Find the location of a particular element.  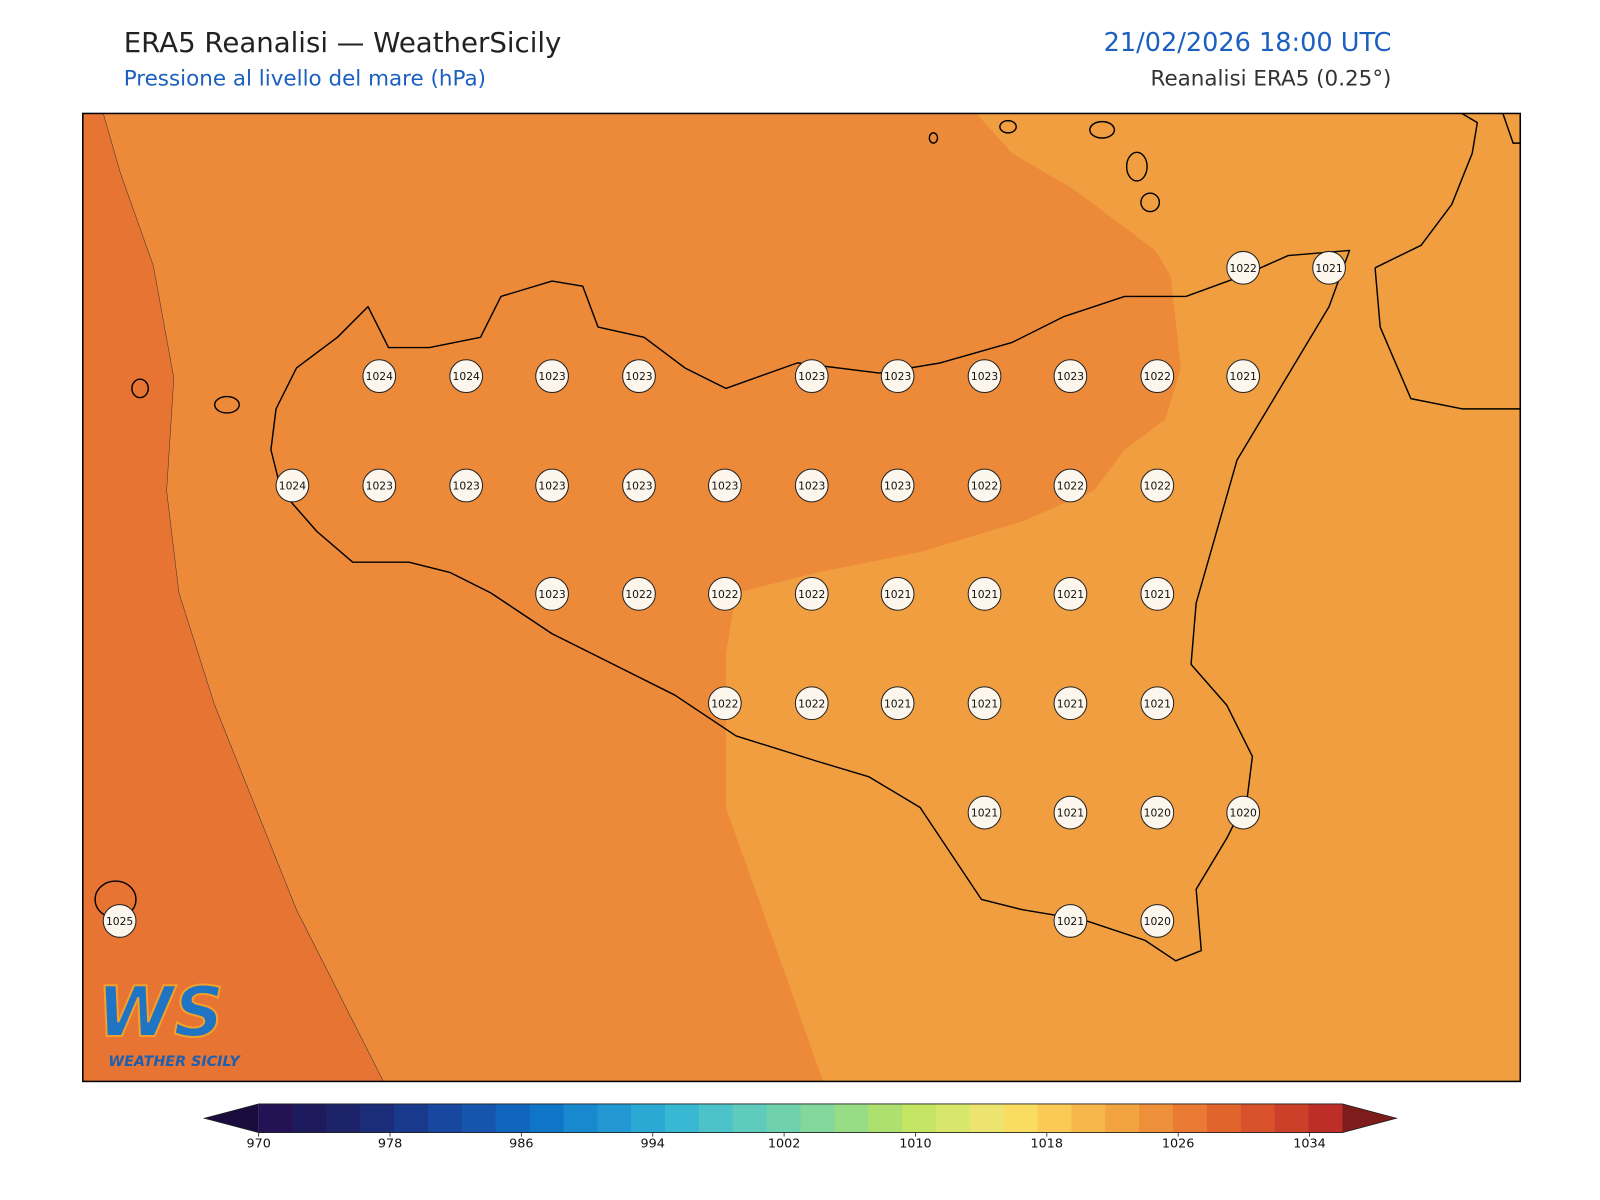

colorbar-tick-label: 1018 is located at coordinates (1047, 1143).